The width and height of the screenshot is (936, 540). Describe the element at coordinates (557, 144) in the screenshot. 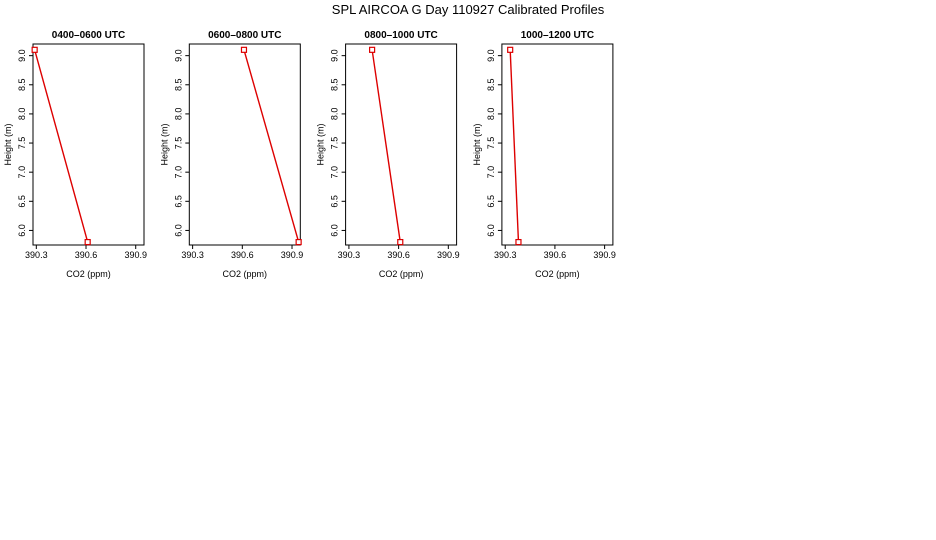

I see `panel-4-frame` at that location.